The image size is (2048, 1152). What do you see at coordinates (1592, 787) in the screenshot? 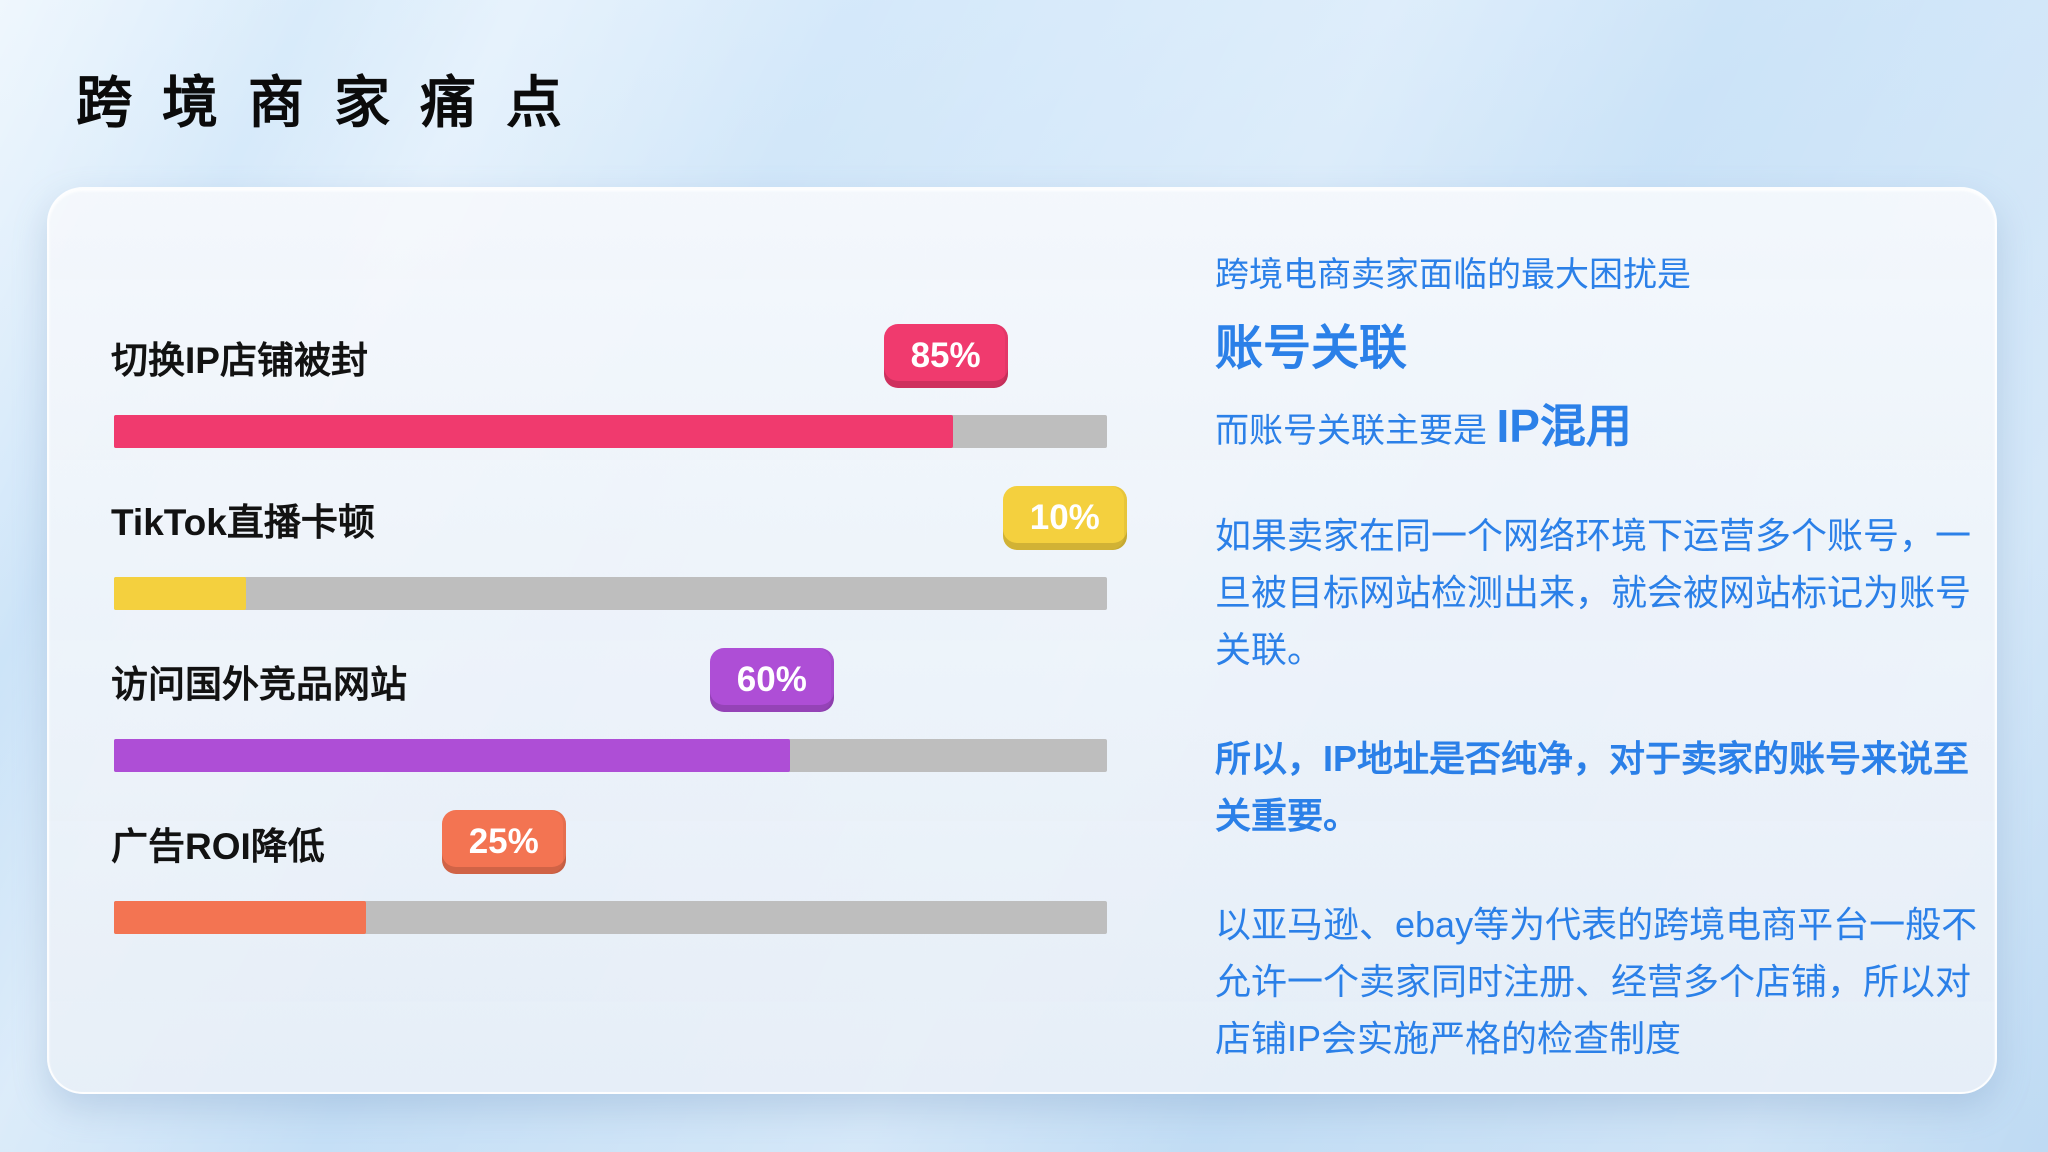
I see `panel-paragraph-2: 所以，IP地址是否纯净，对于卖家的账号来说至关重要。` at bounding box center [1592, 787].